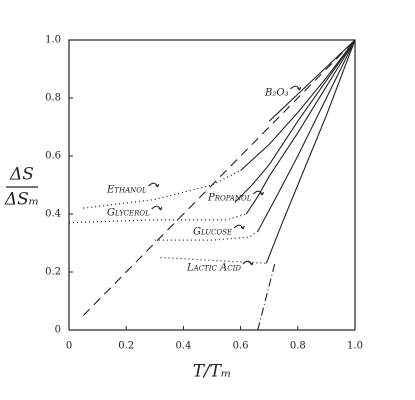 The height and width of the screenshot is (400, 415). Describe the element at coordinates (126, 190) in the screenshot. I see `series-label: Ethanol` at that location.